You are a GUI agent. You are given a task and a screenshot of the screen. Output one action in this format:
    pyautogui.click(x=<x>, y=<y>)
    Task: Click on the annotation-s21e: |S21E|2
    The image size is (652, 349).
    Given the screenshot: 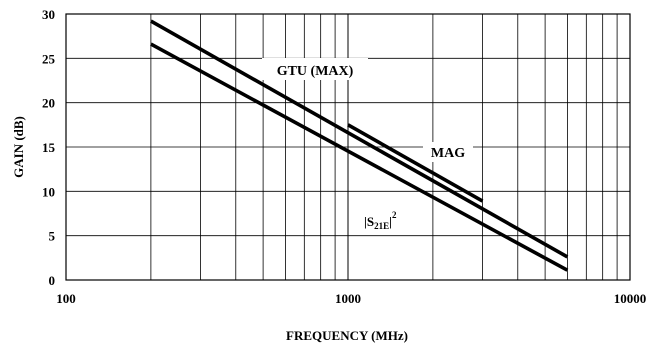 What is the action you would take?
    pyautogui.click(x=389, y=216)
    